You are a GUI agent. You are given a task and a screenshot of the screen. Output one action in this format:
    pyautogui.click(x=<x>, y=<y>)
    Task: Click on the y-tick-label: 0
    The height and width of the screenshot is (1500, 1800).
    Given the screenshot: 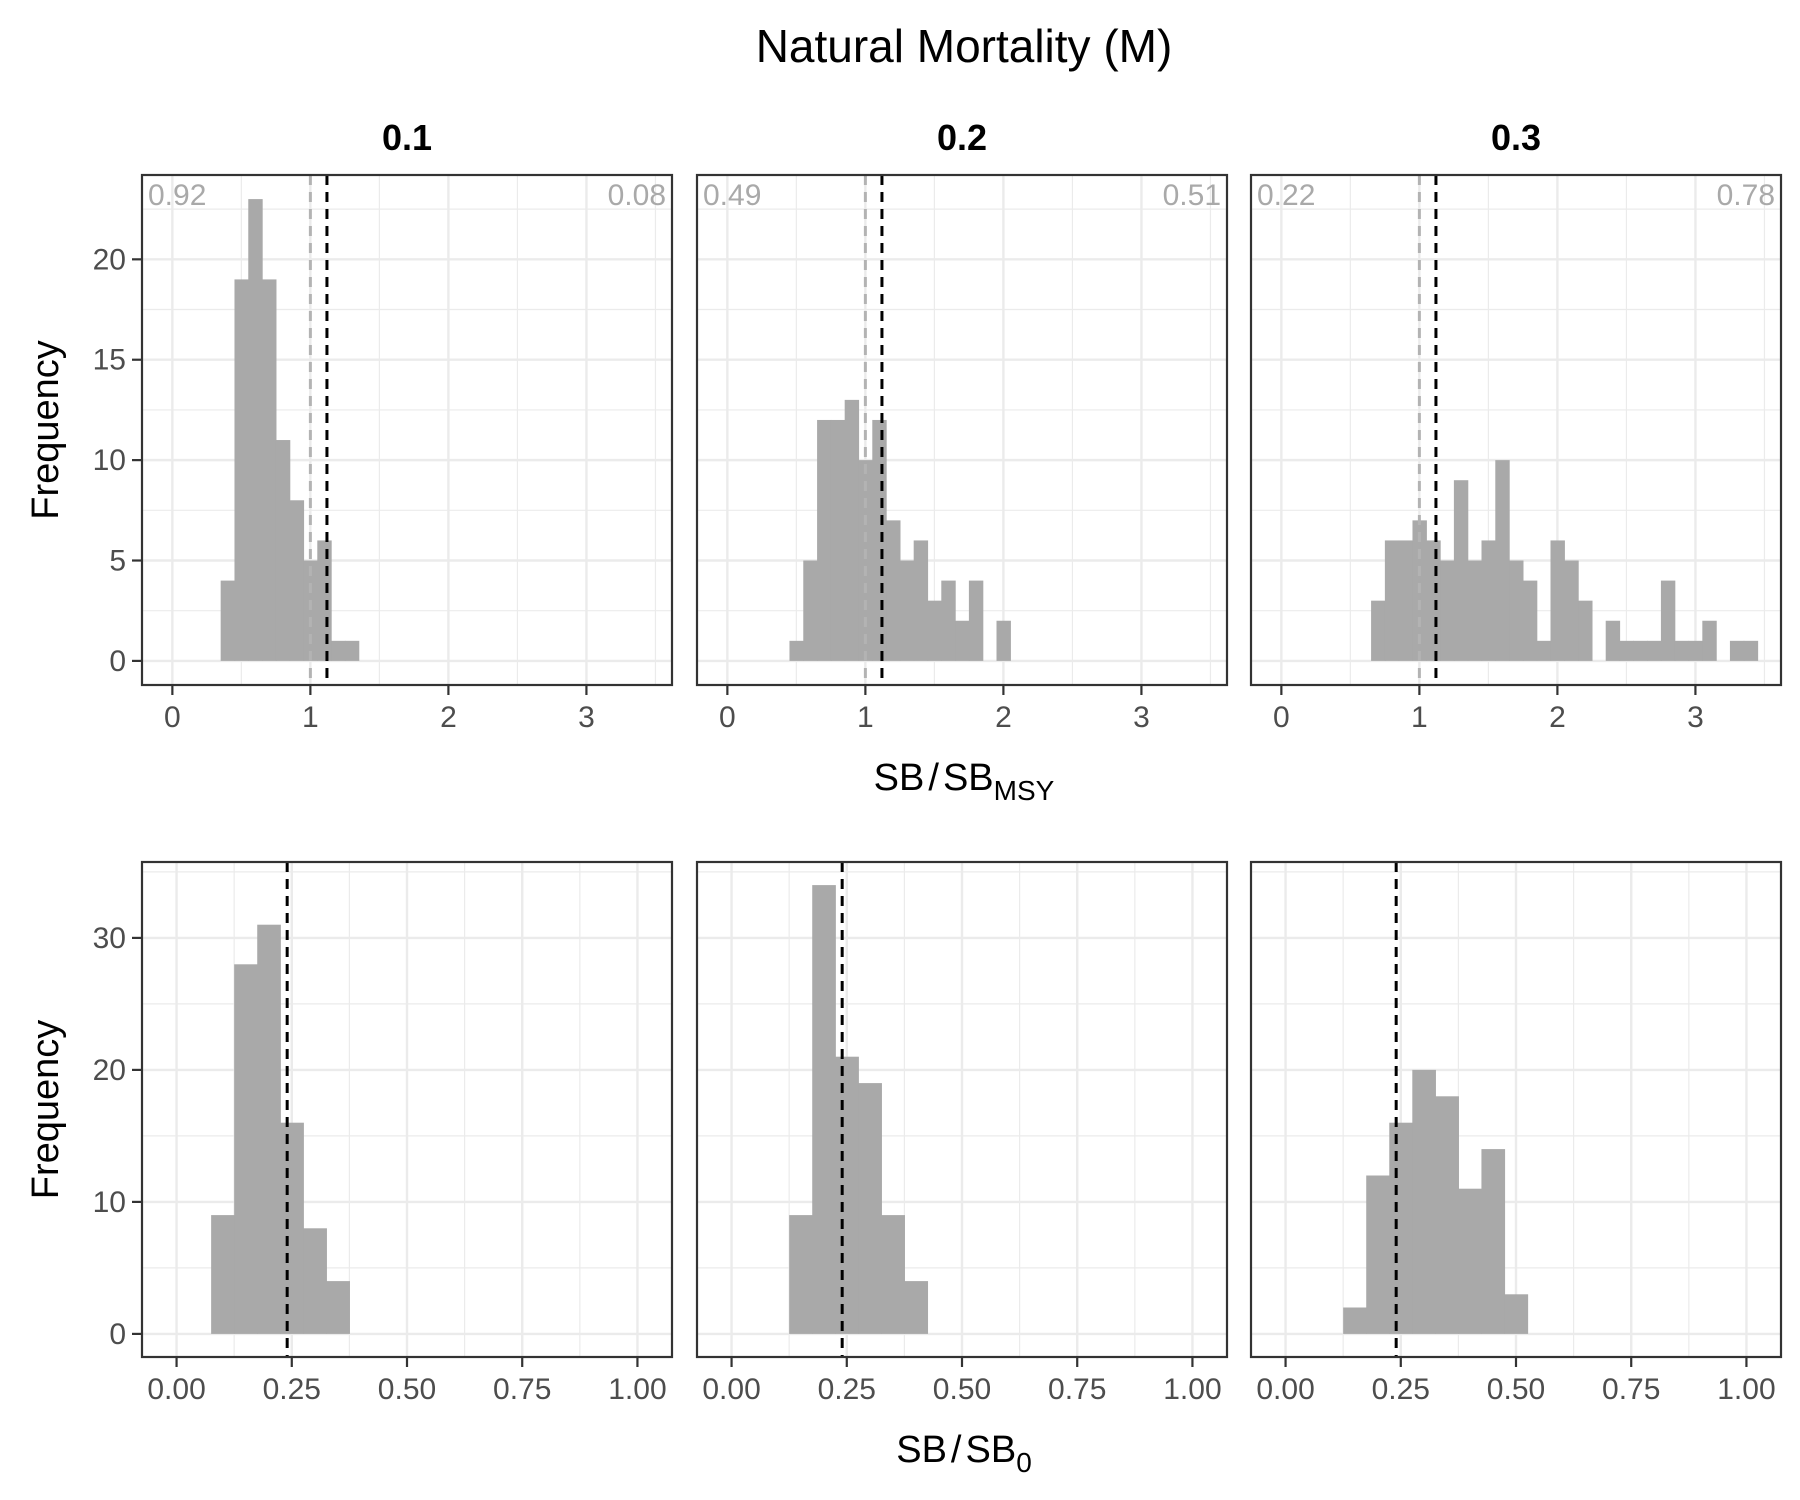 What is the action you would take?
    pyautogui.click(x=117, y=1334)
    